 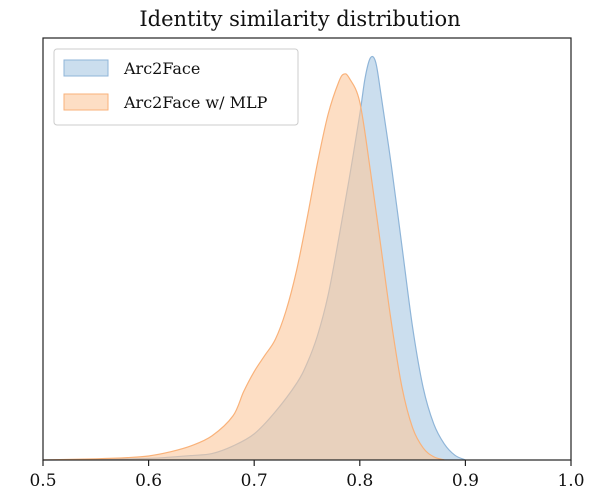 I want to click on legend-label-arc2face-mlp: Arc2Face w/ MLP, so click(x=195, y=102).